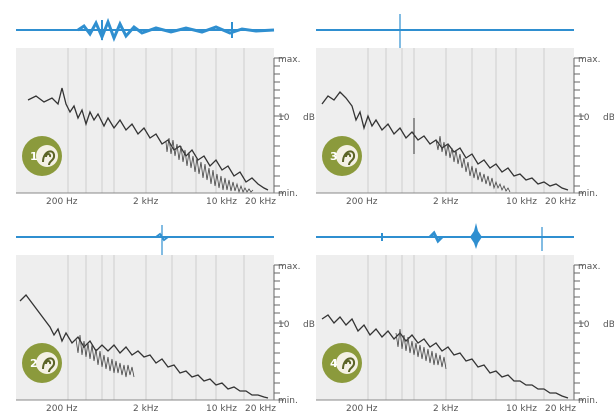 The height and width of the screenshot is (415, 614). What do you see at coordinates (334, 363) in the screenshot?
I see `badge-number: 4` at bounding box center [334, 363].